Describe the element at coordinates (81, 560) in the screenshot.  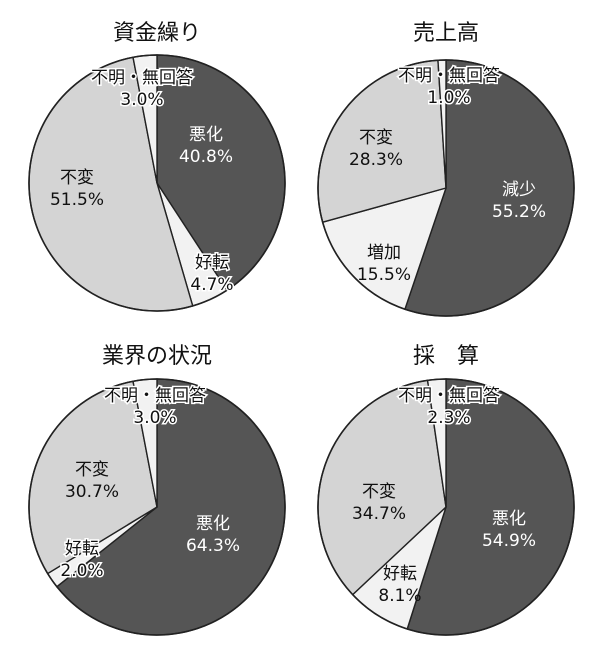
I see `slice-label-improved: 好転 2.0%` at that location.